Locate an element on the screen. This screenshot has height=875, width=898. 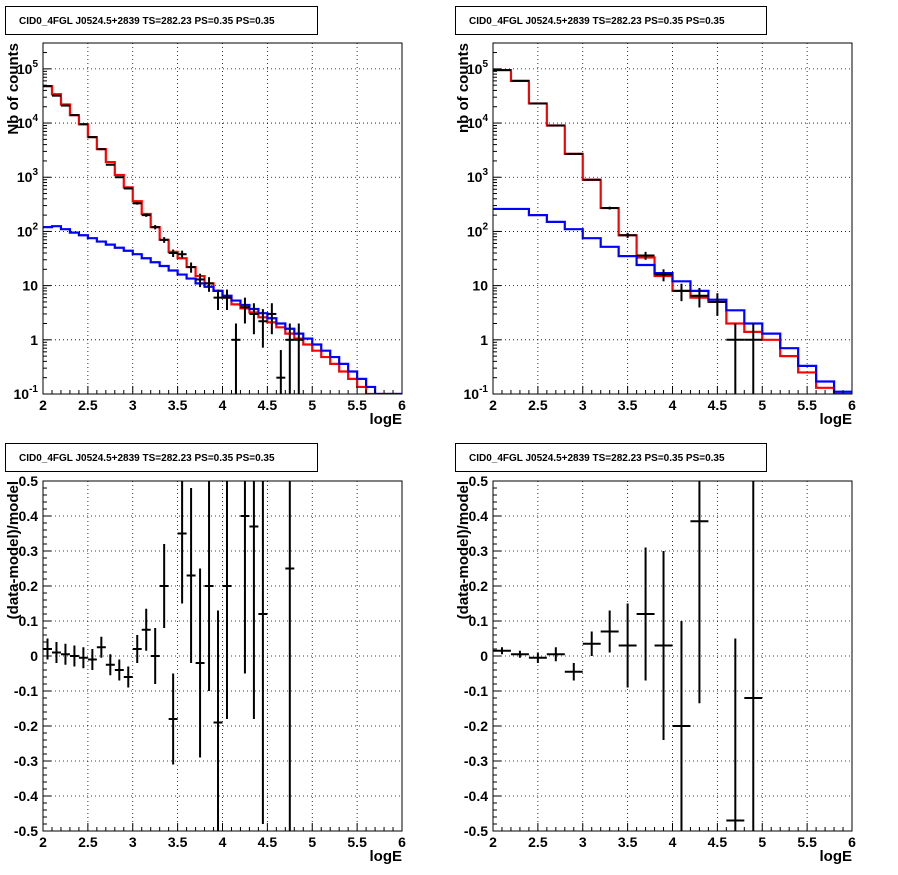
x-tick-label: 3.5 is located at coordinates (178, 405).